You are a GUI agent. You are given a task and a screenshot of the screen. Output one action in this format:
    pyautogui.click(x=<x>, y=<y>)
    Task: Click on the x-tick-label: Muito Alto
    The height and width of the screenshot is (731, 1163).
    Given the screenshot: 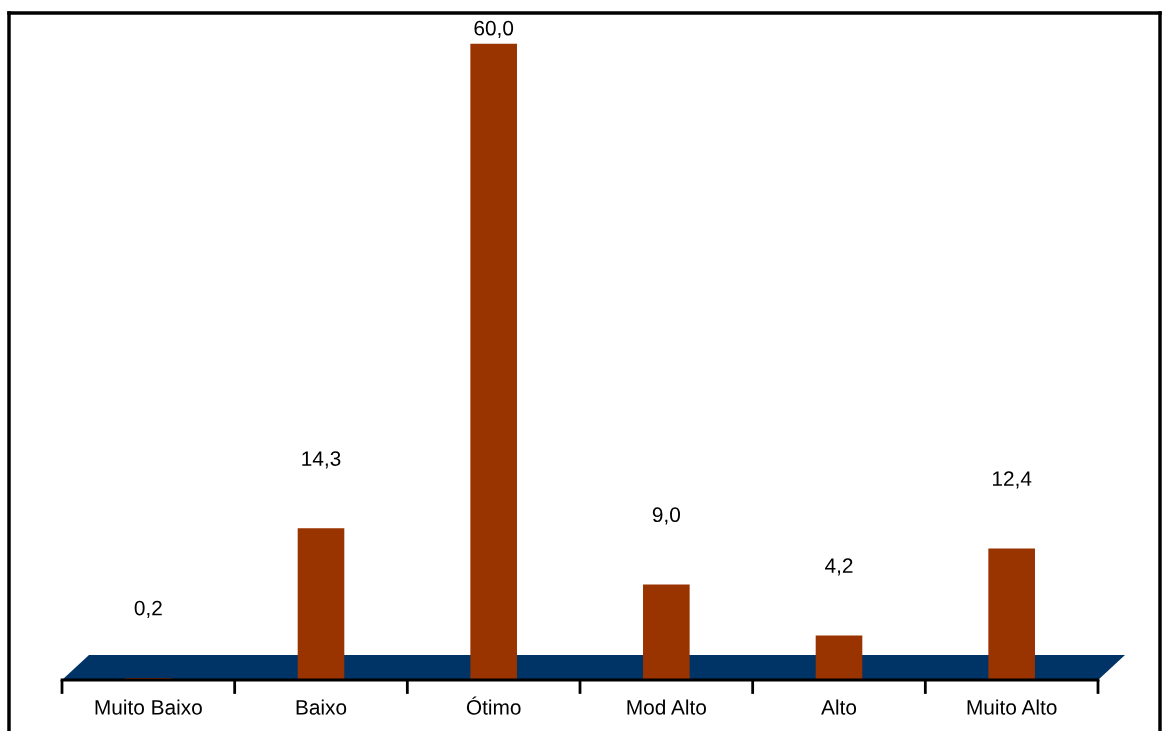 What is the action you would take?
    pyautogui.click(x=1012, y=707)
    